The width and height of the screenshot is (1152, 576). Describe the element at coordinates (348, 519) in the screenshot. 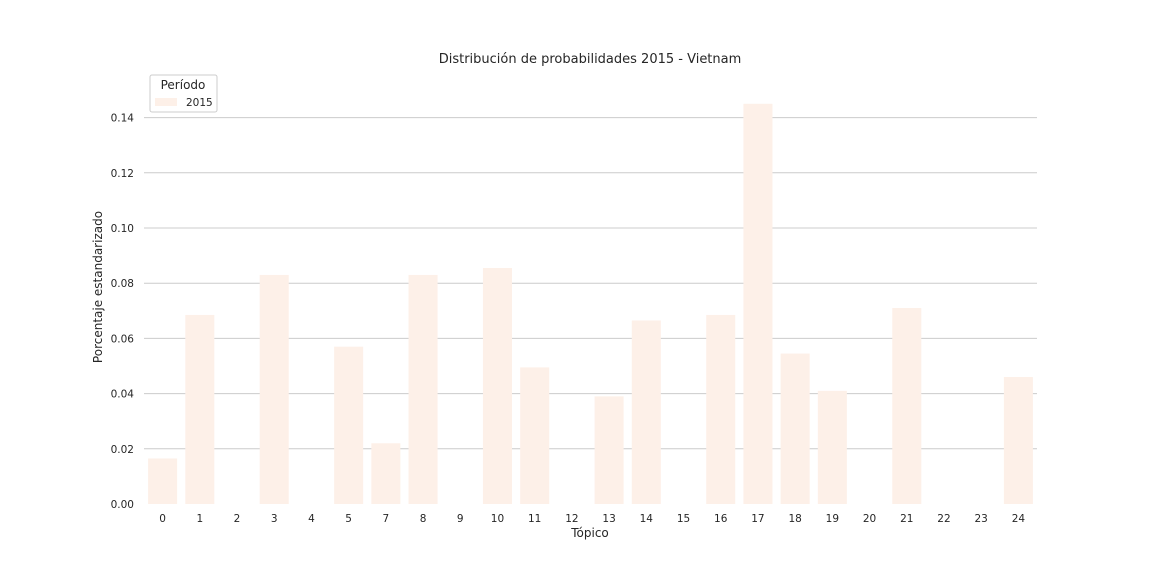

I see `x-tick-label: 5` at that location.